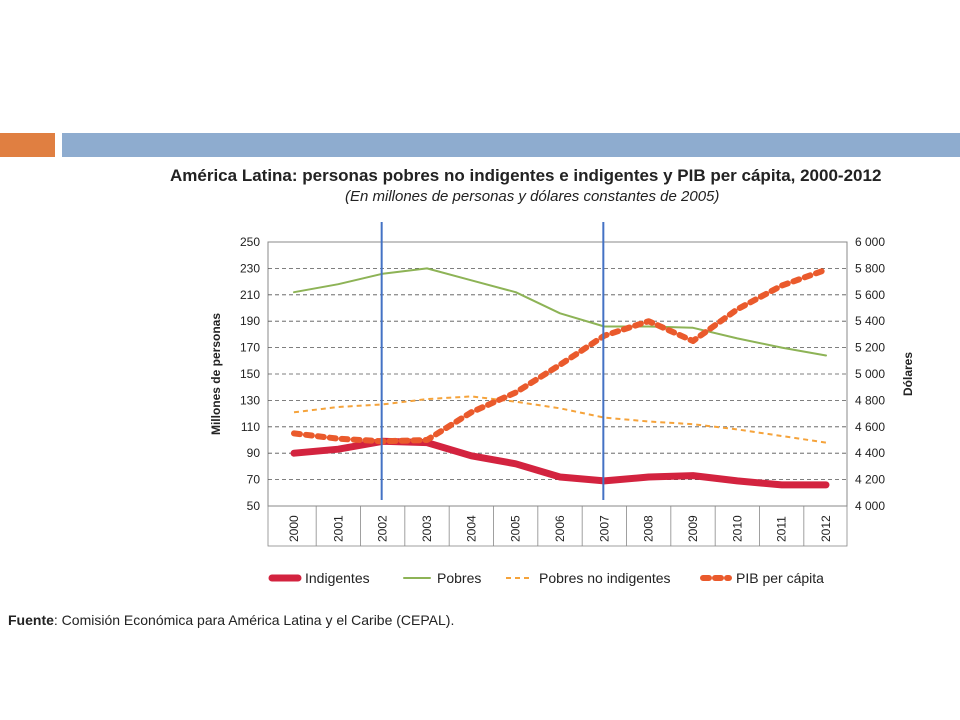  Describe the element at coordinates (250, 321) in the screenshot. I see `y-tick-label: 190` at that location.